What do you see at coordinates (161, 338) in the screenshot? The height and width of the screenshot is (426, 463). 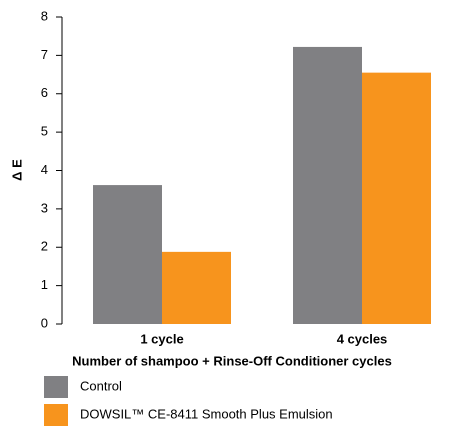 I see `x-tick-label: 1 cycle` at bounding box center [161, 338].